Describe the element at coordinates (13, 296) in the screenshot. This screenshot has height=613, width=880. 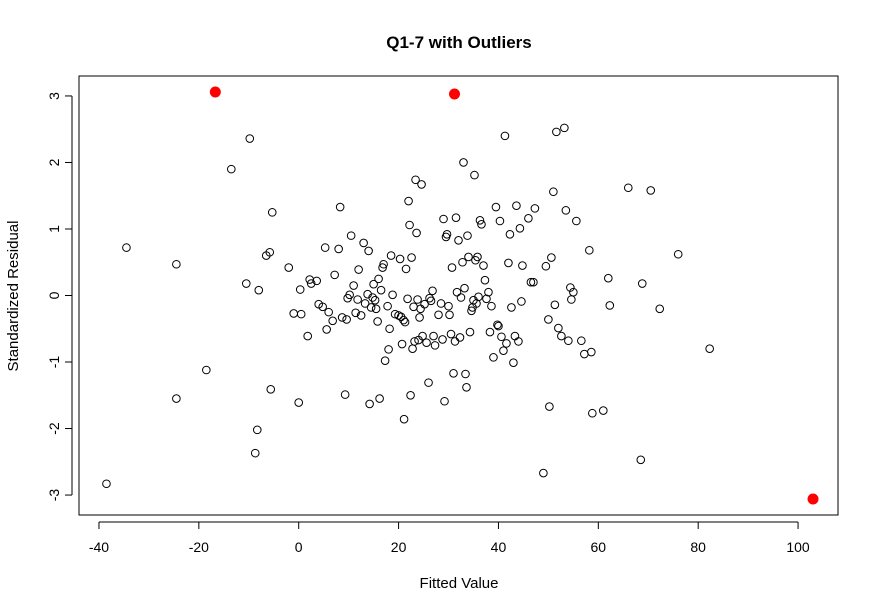
I see `y-axis-label: Standardized Residual` at that location.